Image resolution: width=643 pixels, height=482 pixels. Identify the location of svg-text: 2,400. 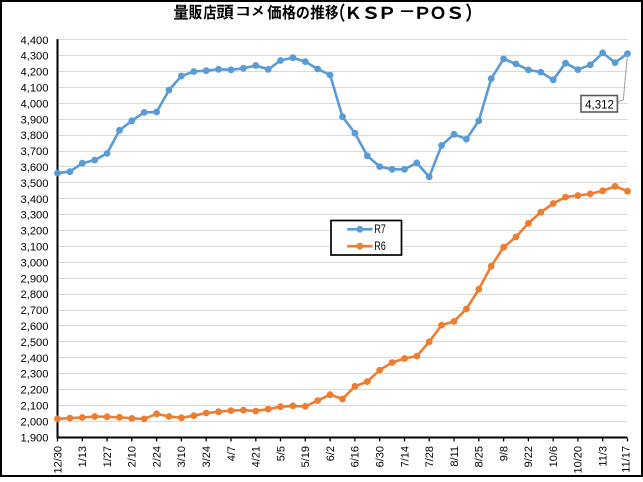
(35, 359).